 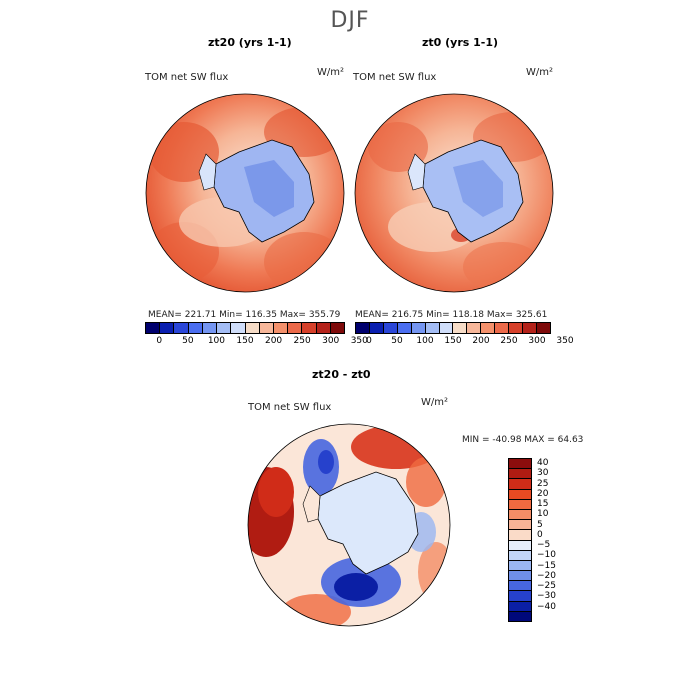 What do you see at coordinates (435, 402) in the screenshot?
I see `panel3-units: W/m²` at bounding box center [435, 402].